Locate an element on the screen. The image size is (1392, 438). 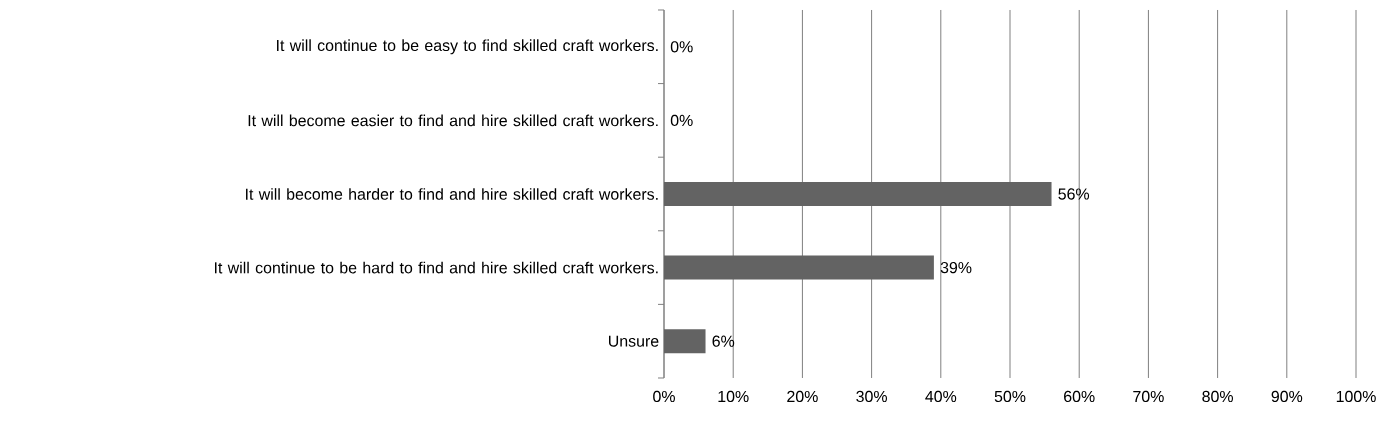
x-tick-label: 70% is located at coordinates (1148, 396).